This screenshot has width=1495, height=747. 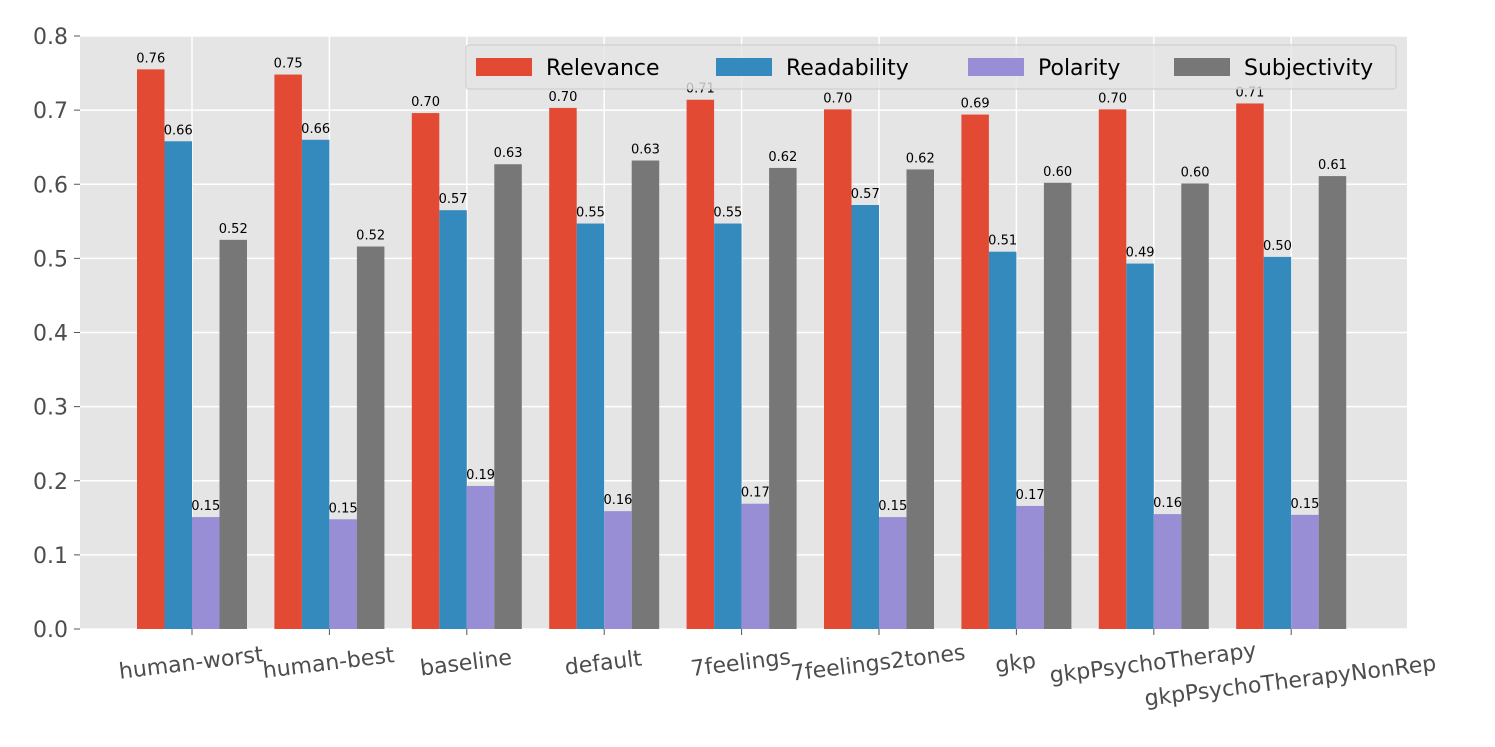 I want to click on bar-value-label: 0.69, so click(x=975, y=104).